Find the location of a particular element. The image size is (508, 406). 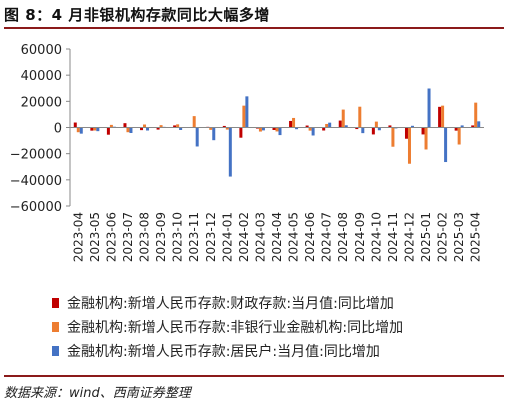

y-tick-label: −60000 is located at coordinates (36, 207).